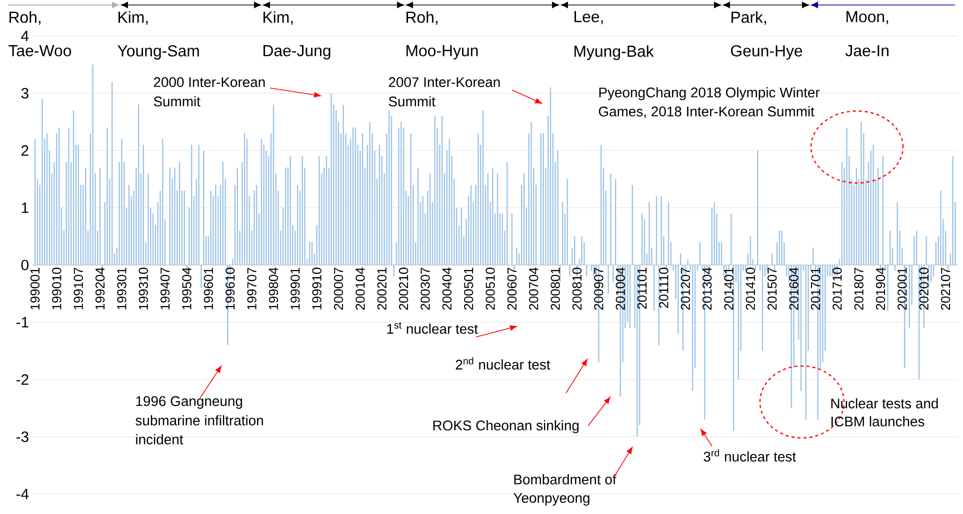 The image size is (963, 514). What do you see at coordinates (22, 379) in the screenshot?
I see `y-tick-label: -2` at bounding box center [22, 379].